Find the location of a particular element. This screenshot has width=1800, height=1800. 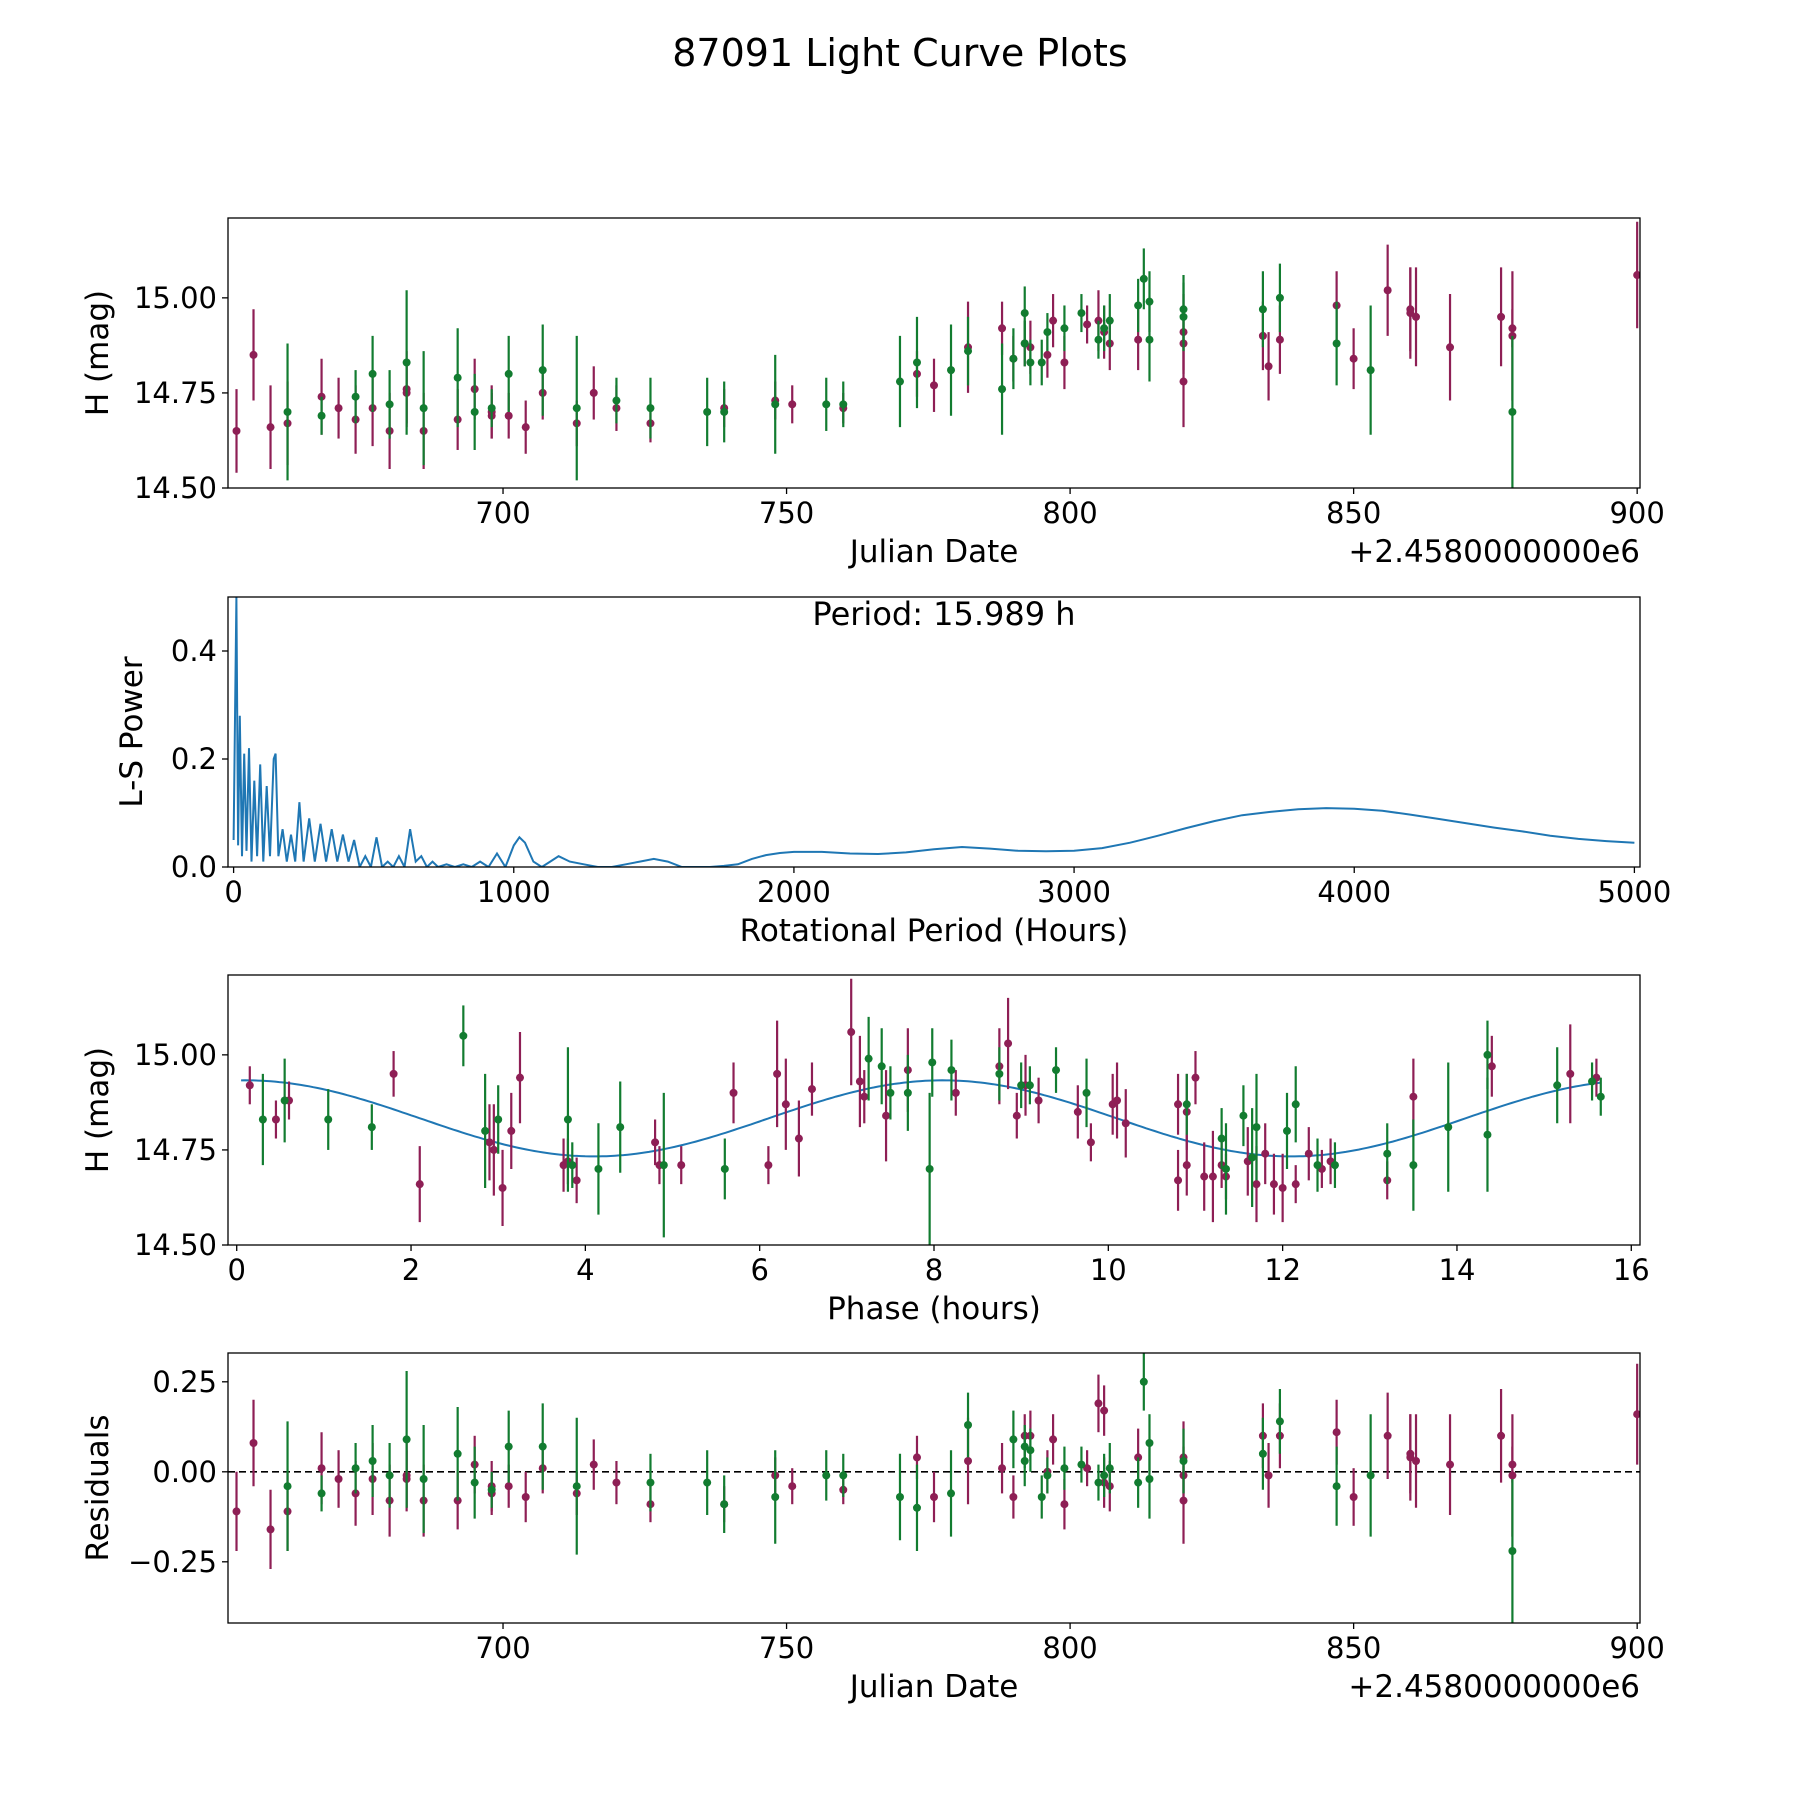

axes-frame is located at coordinates (934, 732).